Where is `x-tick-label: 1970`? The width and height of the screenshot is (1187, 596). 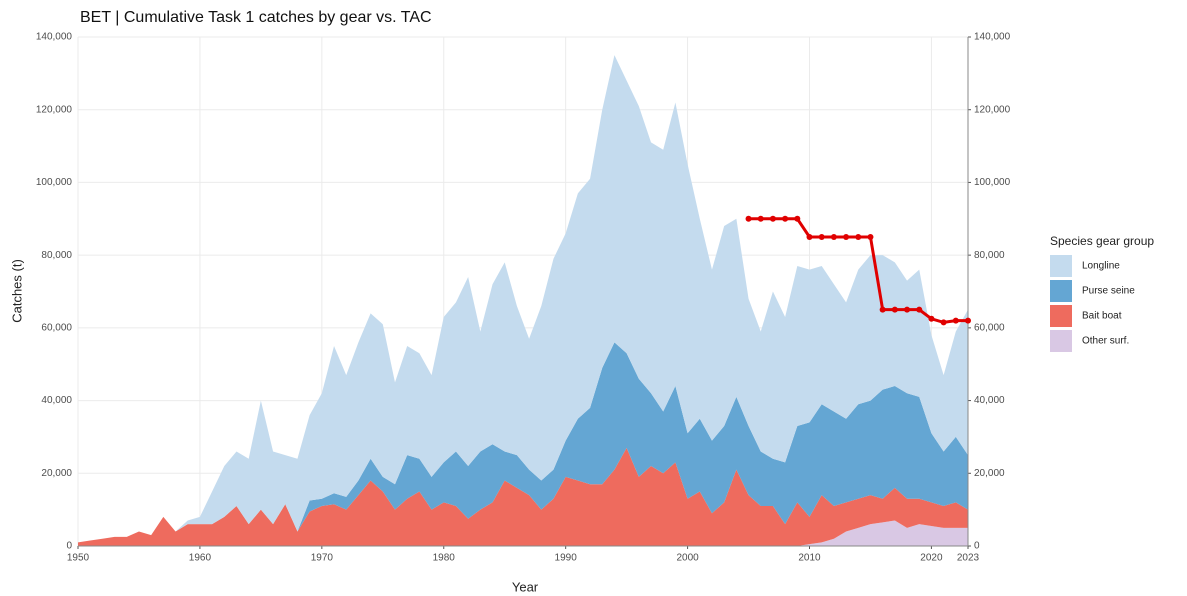
x-tick-label: 1970 is located at coordinates (322, 558).